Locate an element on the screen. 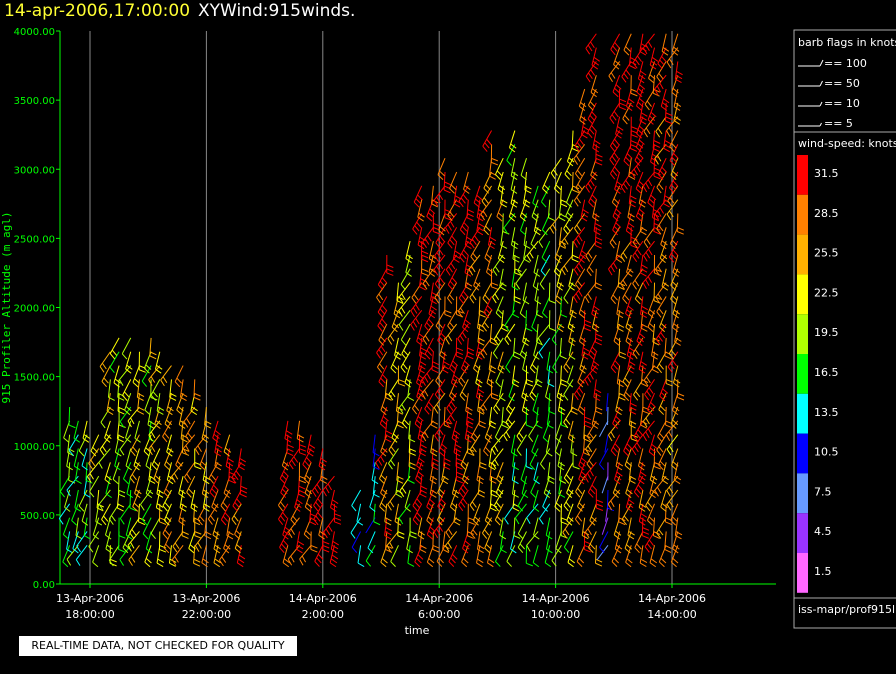  legend-speed-label: 13.5 is located at coordinates (826, 412).